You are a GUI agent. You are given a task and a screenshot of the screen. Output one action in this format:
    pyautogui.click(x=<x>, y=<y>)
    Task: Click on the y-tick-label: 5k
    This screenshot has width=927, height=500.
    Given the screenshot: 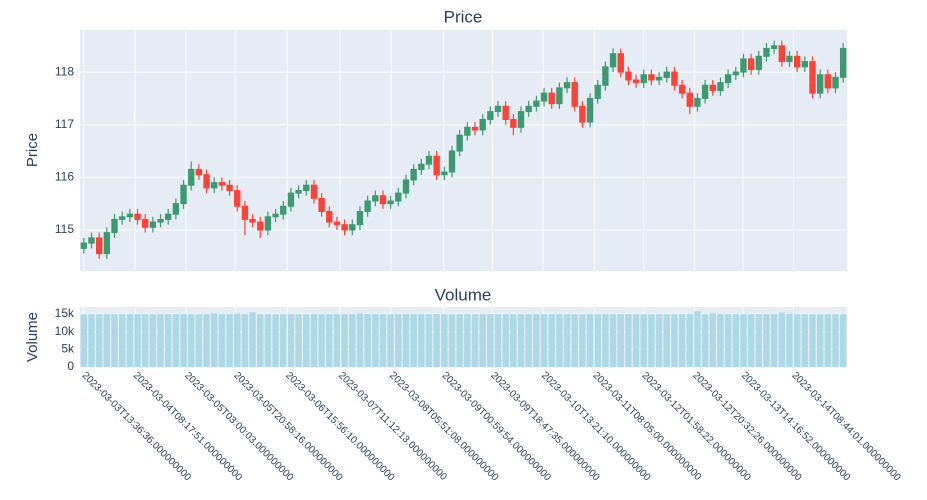 What is the action you would take?
    pyautogui.click(x=68, y=349)
    